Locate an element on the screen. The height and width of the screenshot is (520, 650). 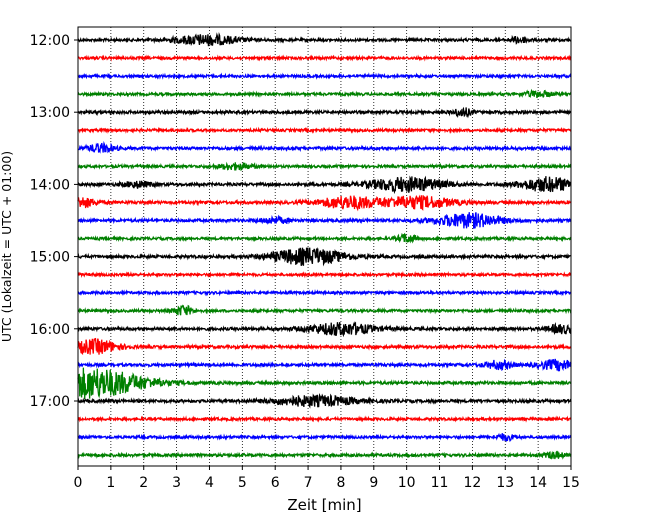
y-tick-label: 16:00 is located at coordinates (50, 330).